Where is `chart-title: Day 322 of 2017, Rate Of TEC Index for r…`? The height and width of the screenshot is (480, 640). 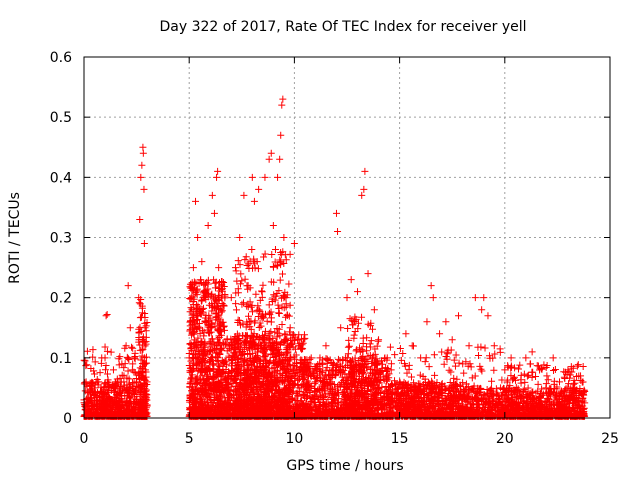 chart-title: Day 322 of 2017, Rate Of TEC Index for r… is located at coordinates (342, 27).